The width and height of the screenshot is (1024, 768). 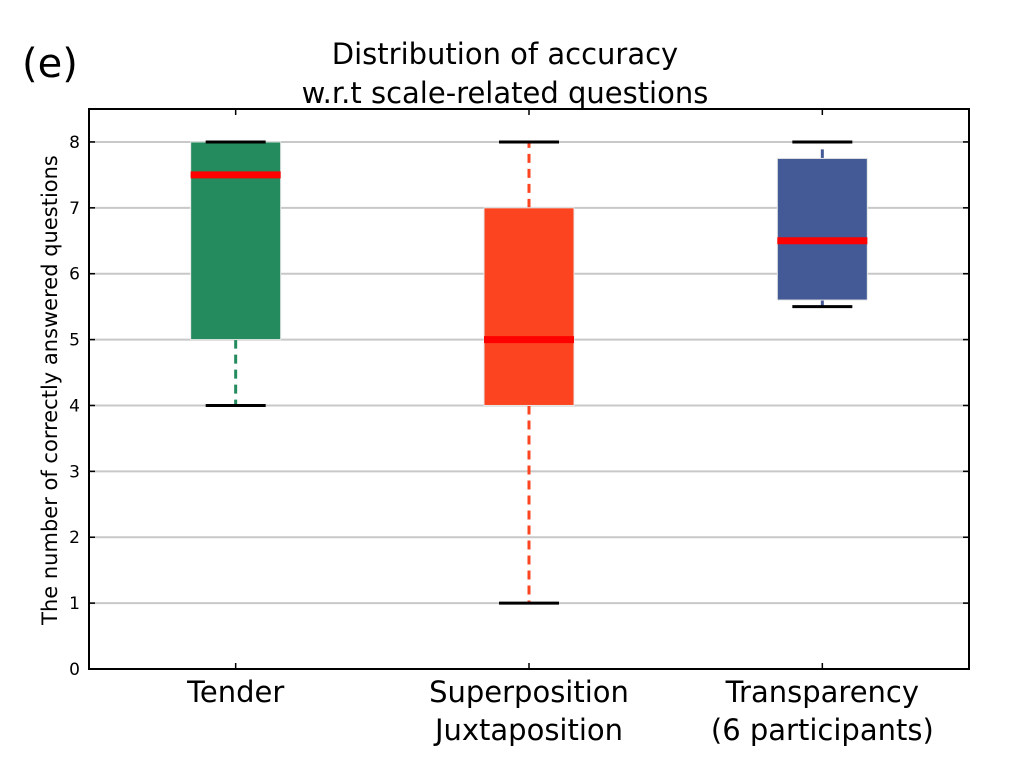 I want to click on x-category-label: Tender, so click(x=235, y=692).